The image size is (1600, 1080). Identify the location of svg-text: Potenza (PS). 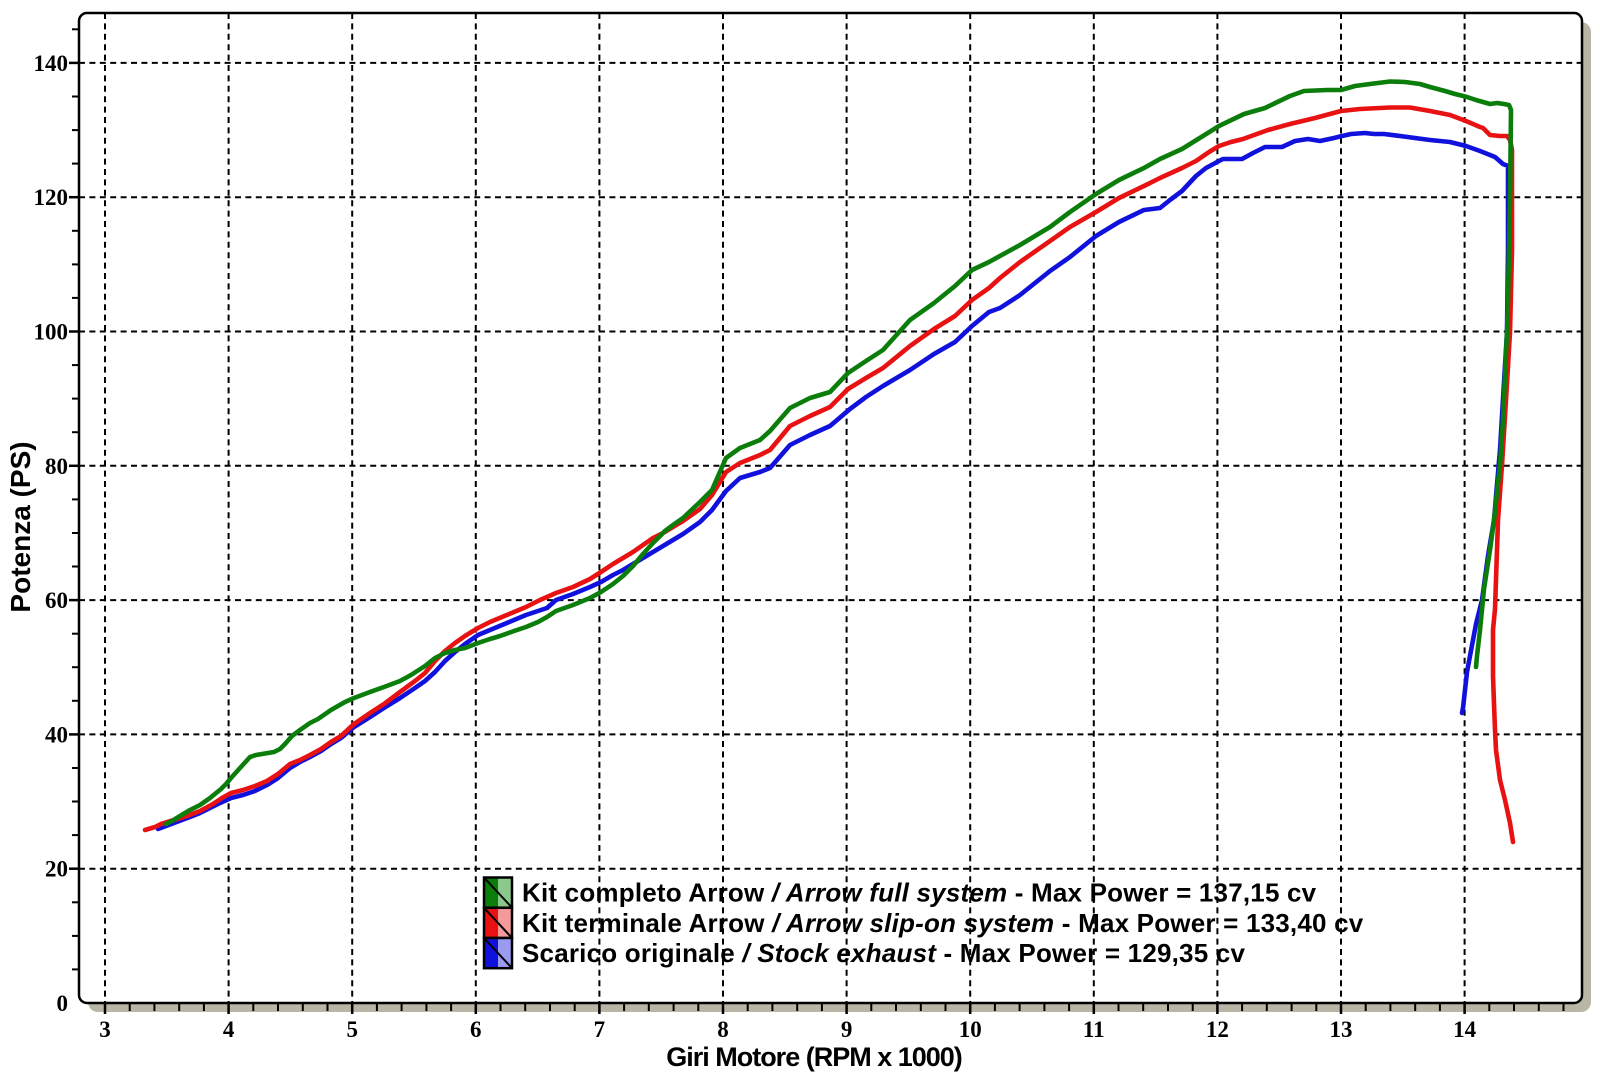
(20, 526).